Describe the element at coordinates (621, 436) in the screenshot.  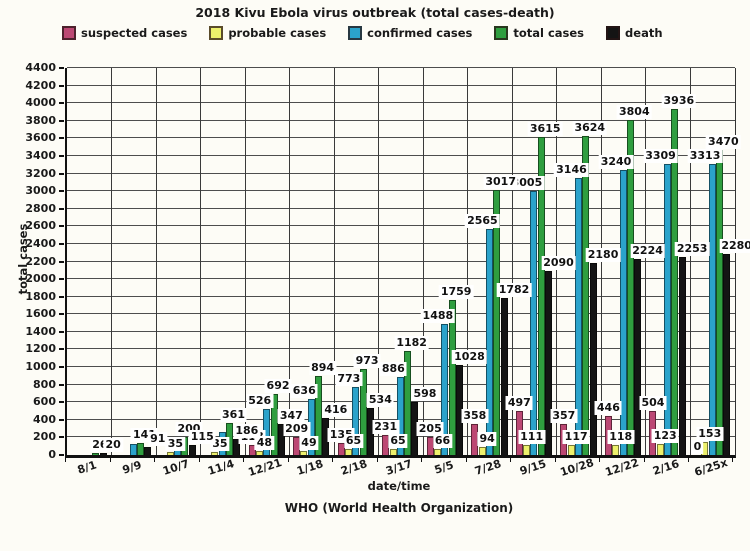
I see `bar-value-label: 118` at that location.